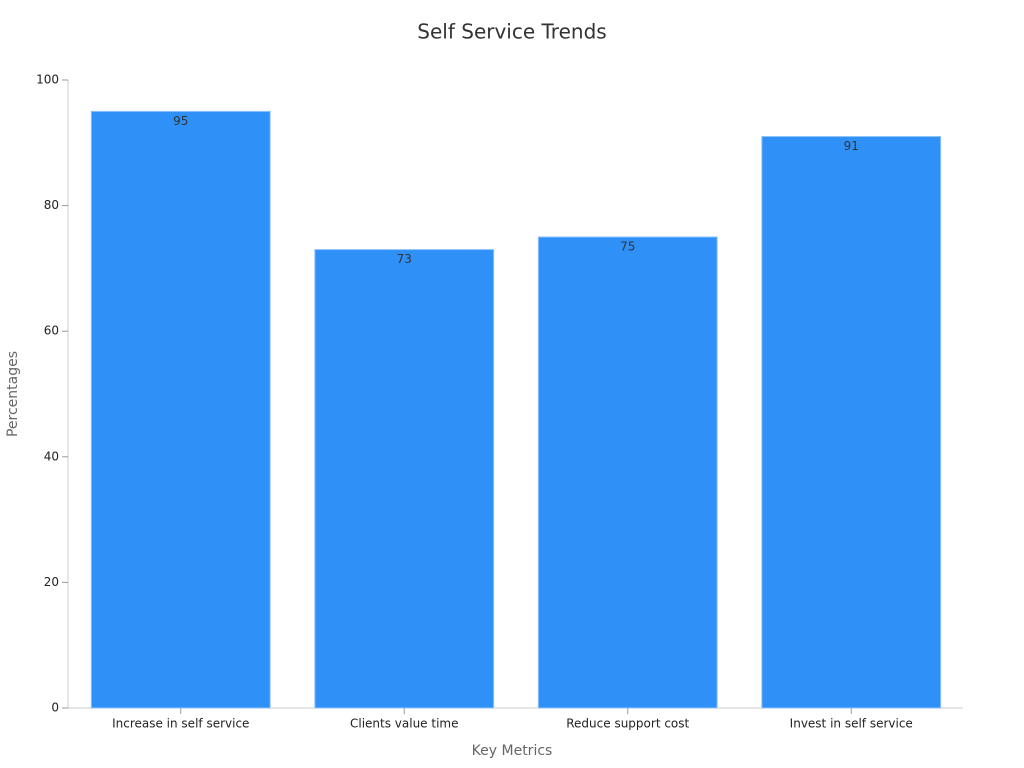 The image size is (1024, 768). I want to click on value-label: 95, so click(180, 121).